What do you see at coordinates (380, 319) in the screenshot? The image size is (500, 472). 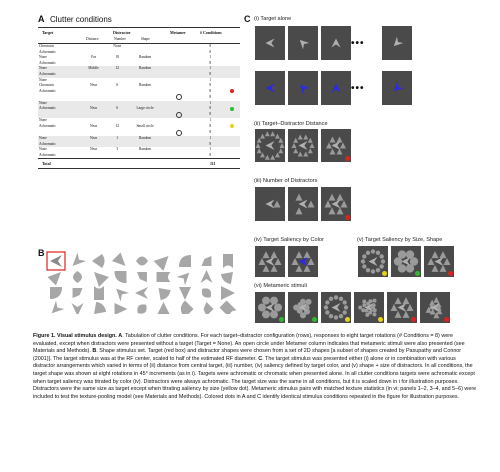 I see `yellow-dot-icon` at bounding box center [380, 319].